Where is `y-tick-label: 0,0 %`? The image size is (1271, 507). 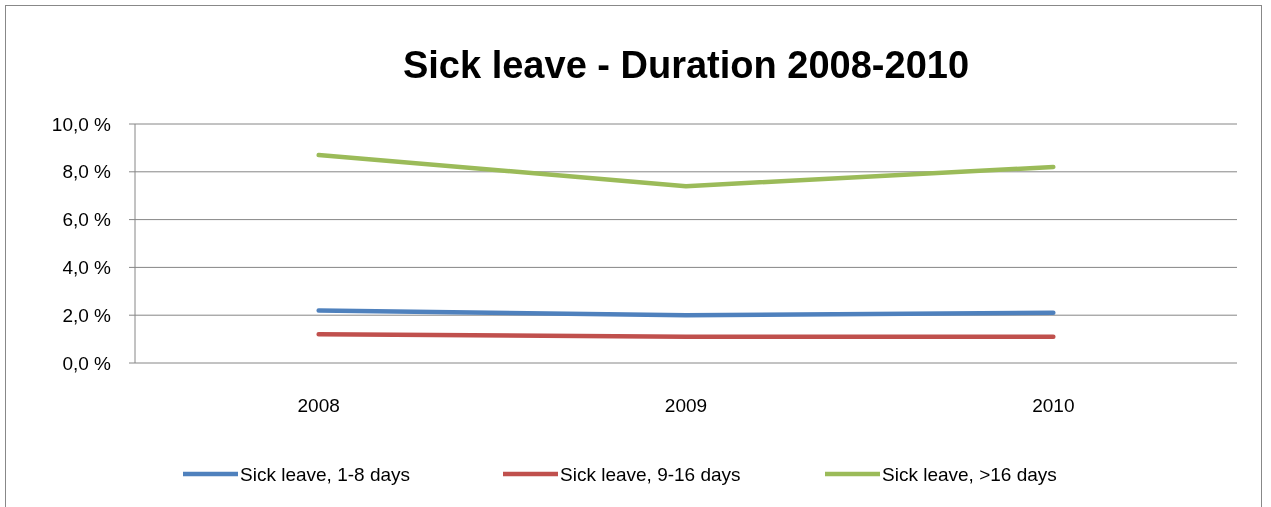 y-tick-label: 0,0 % is located at coordinates (87, 363).